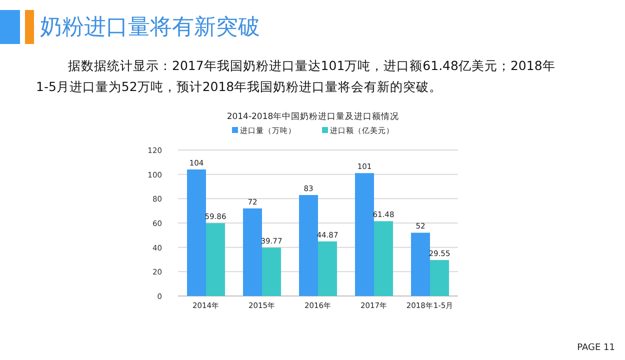 The image size is (625, 360). Describe the element at coordinates (150, 28) in the screenshot. I see `text: 奶粉进口量将有新突破` at that location.